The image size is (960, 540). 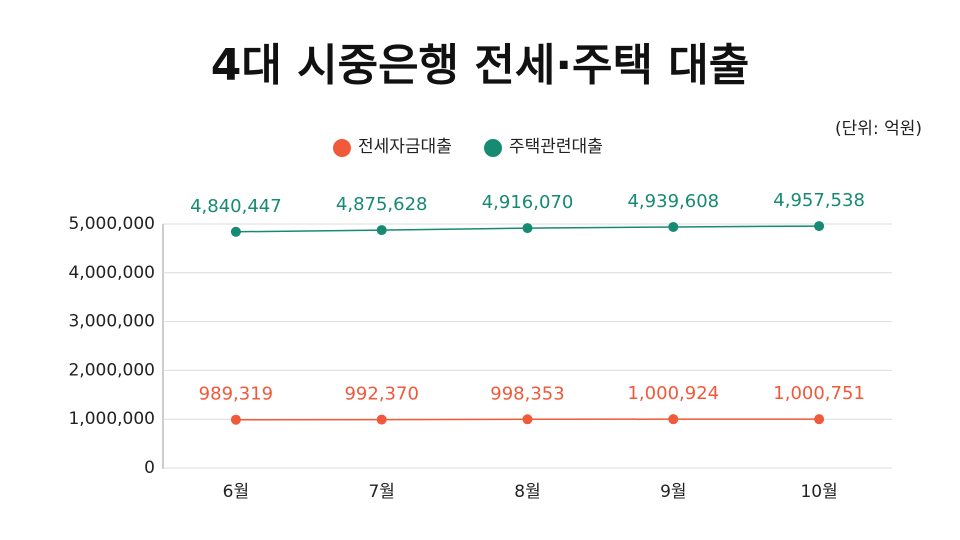 What do you see at coordinates (111, 419) in the screenshot?
I see `y-tick-label: 1,000,000` at bounding box center [111, 419].